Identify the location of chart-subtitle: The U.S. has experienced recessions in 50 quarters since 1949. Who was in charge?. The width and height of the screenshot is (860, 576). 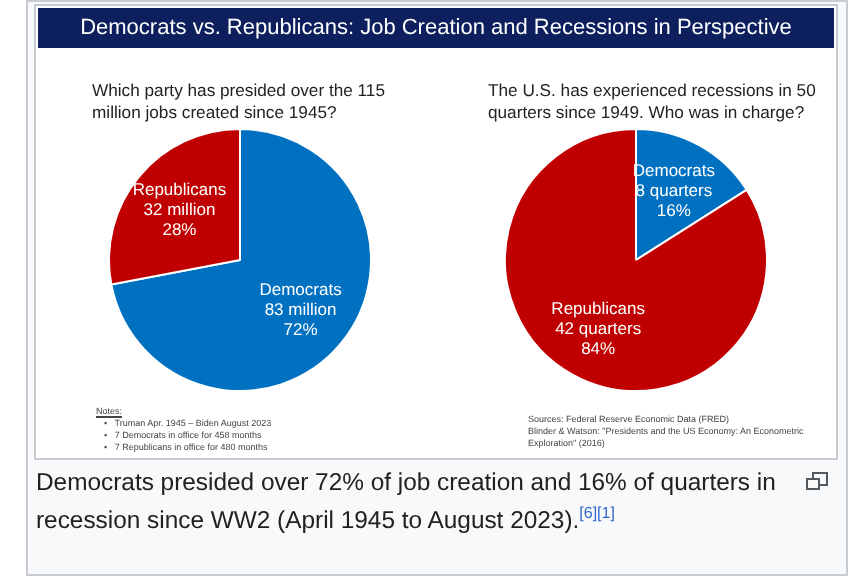
(652, 102).